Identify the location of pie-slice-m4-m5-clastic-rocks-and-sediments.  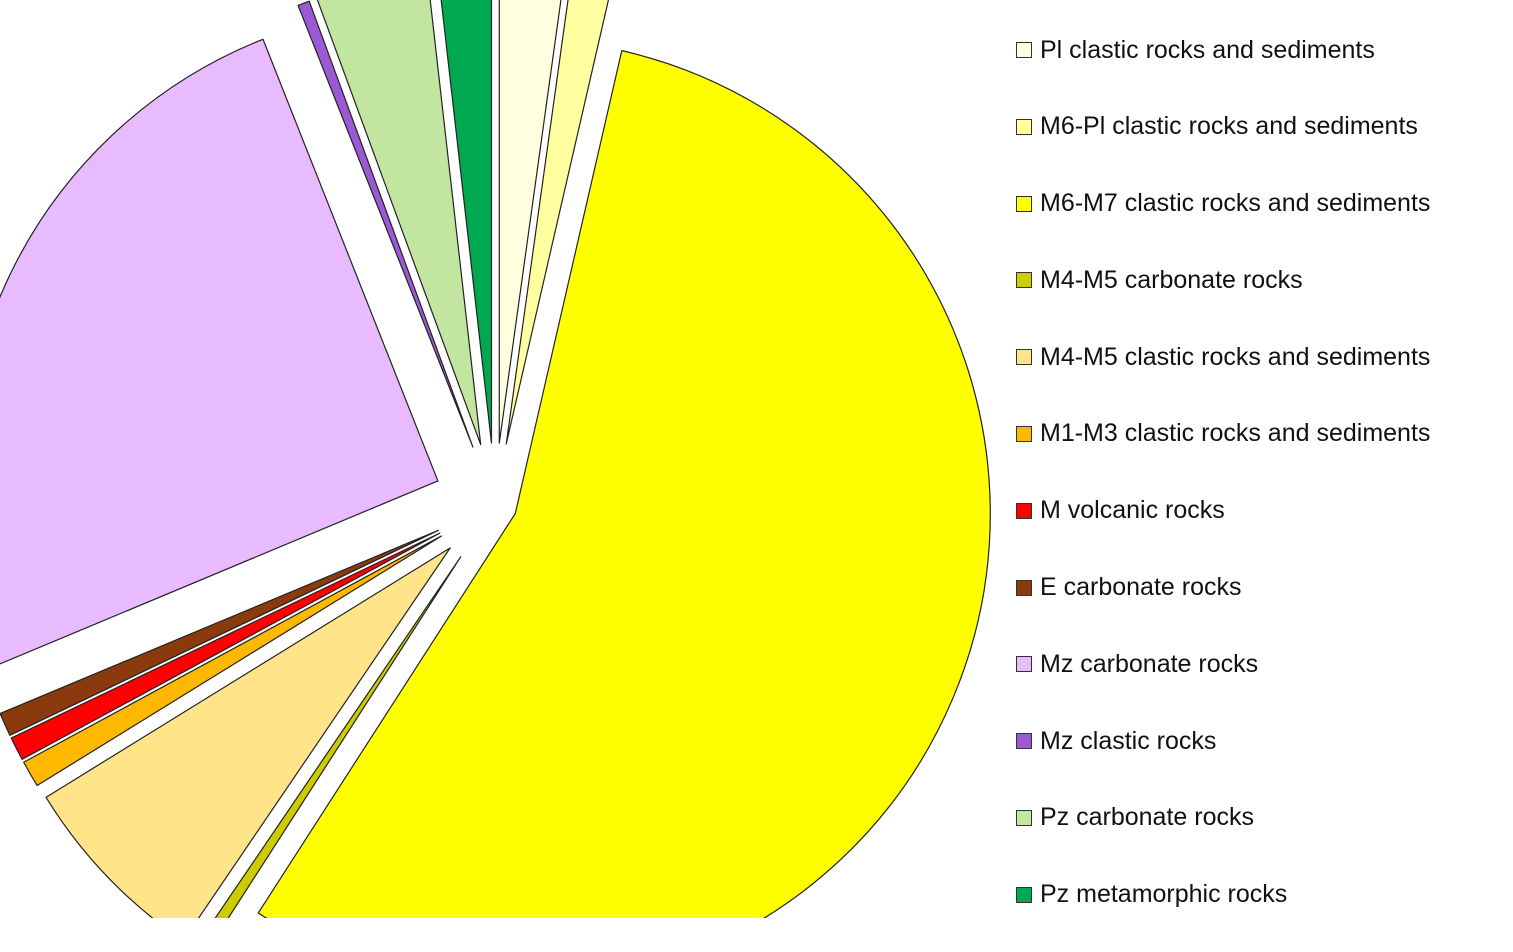
(248, 732).